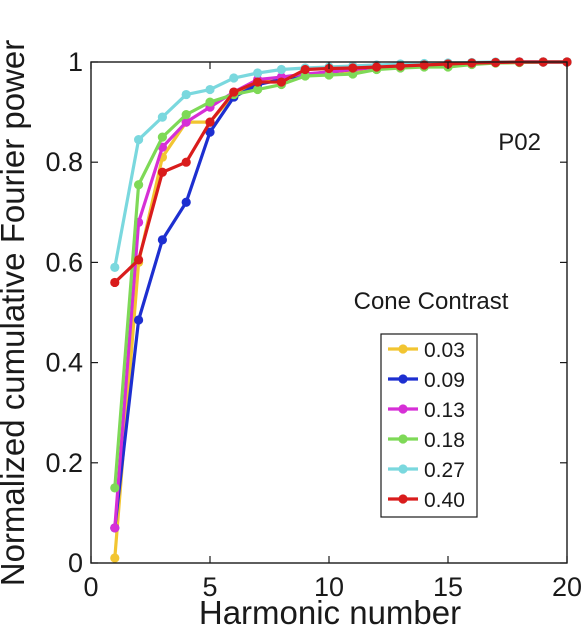 Image resolution: width=584 pixels, height=634 pixels. I want to click on x-axis-label: Harmonic number, so click(330, 611).